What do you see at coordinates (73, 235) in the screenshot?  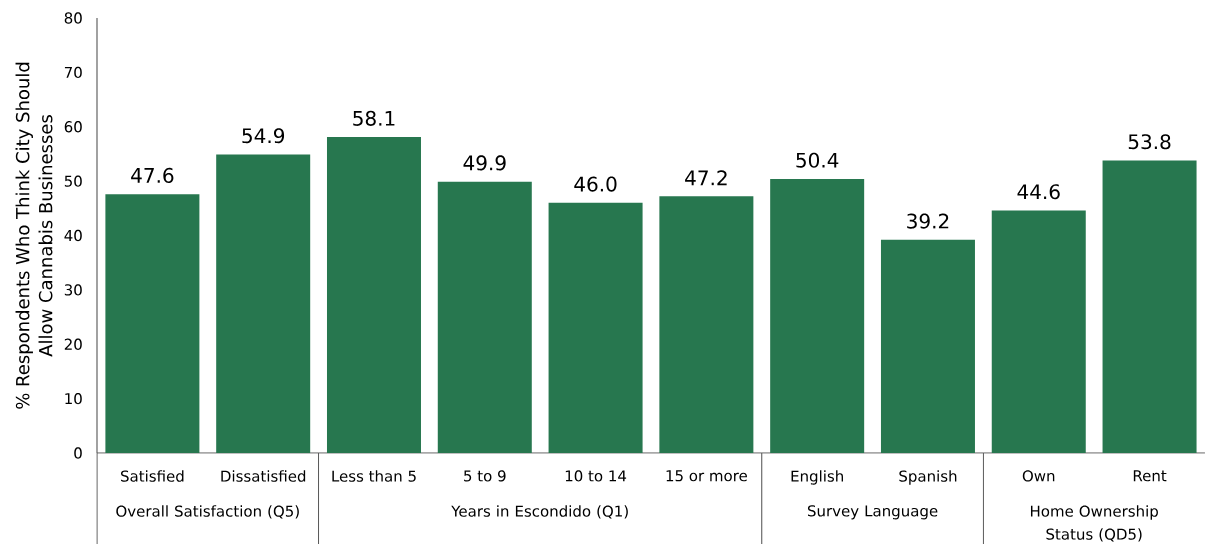 I see `y-tick-label: 40` at bounding box center [73, 235].